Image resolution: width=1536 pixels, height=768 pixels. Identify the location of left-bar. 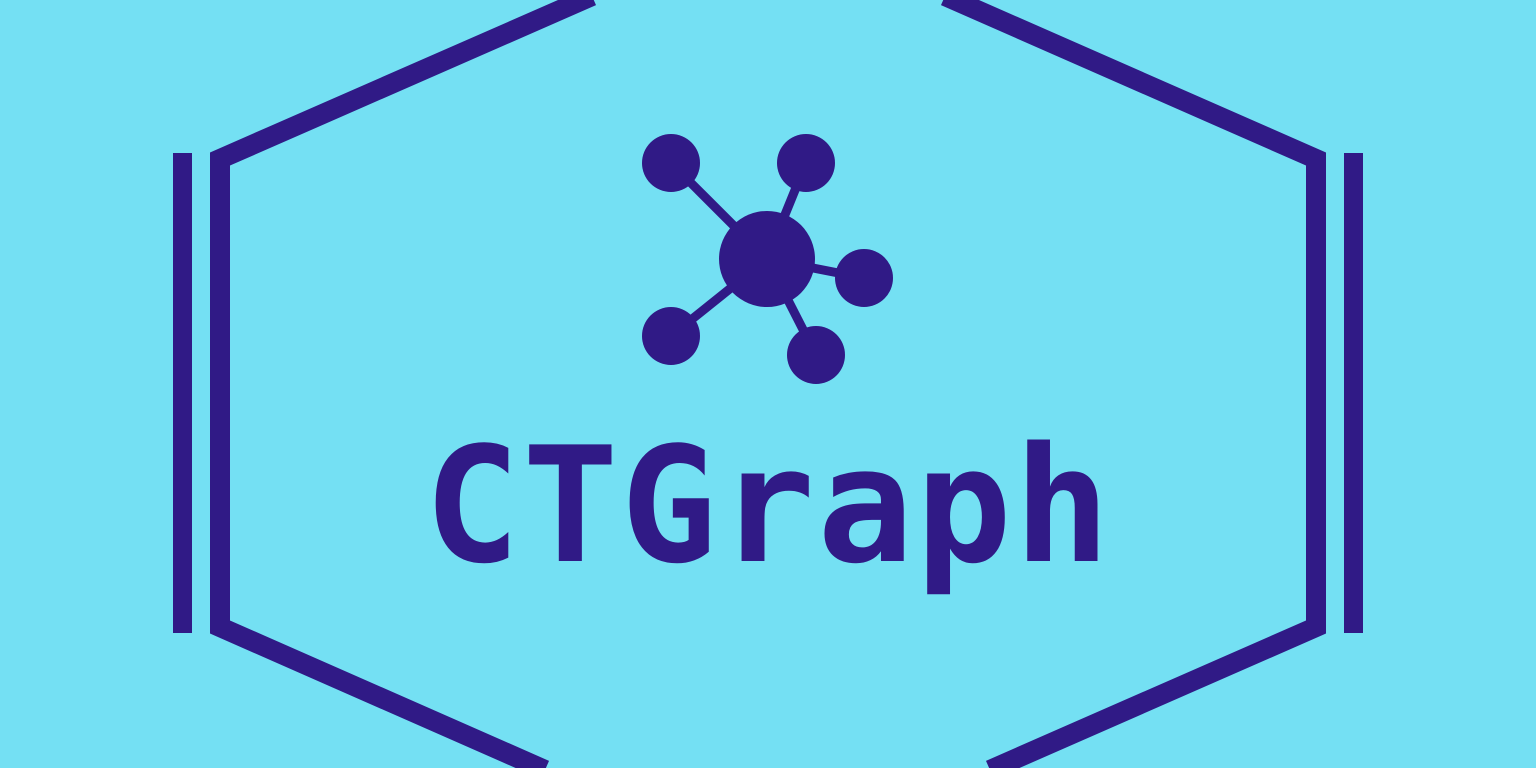
(182, 393).